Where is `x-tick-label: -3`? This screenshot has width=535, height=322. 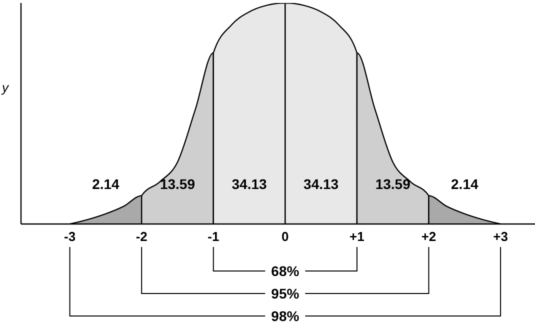
x-tick-label: -3 is located at coordinates (70, 236).